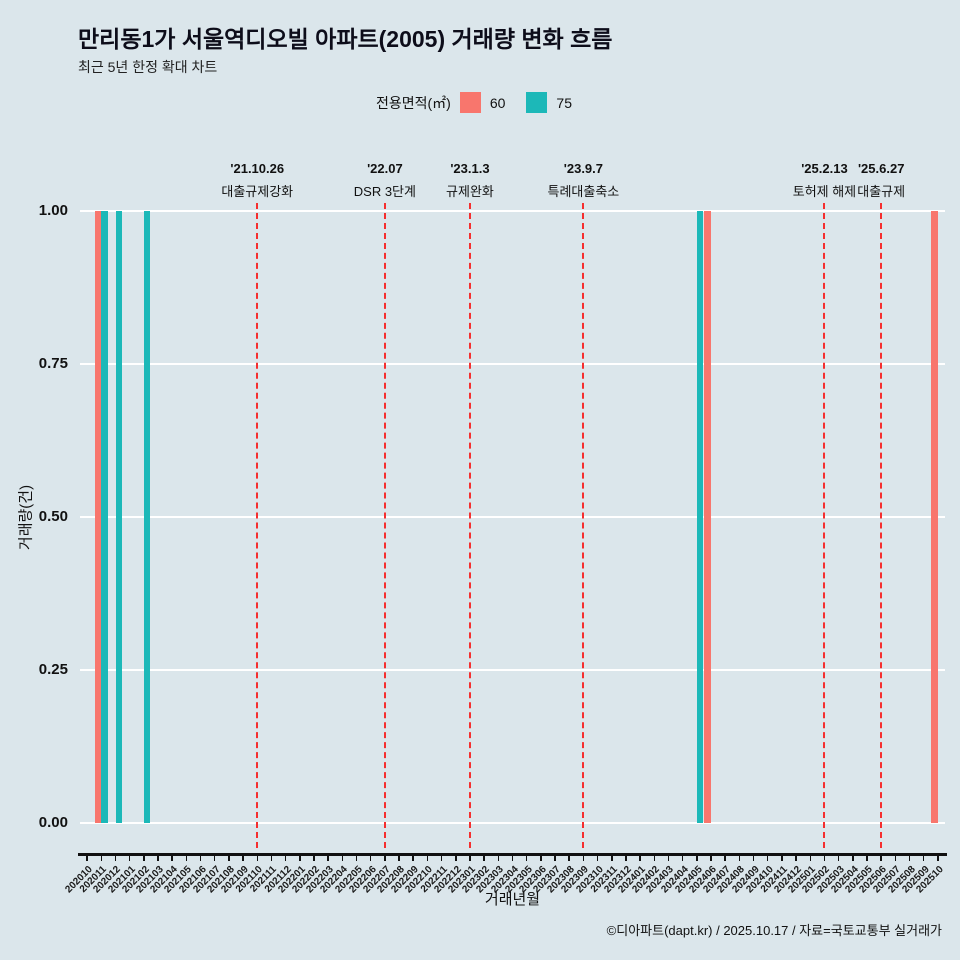 The height and width of the screenshot is (960, 960). Describe the element at coordinates (53, 210) in the screenshot. I see `y-tick-label: 1.00` at that location.